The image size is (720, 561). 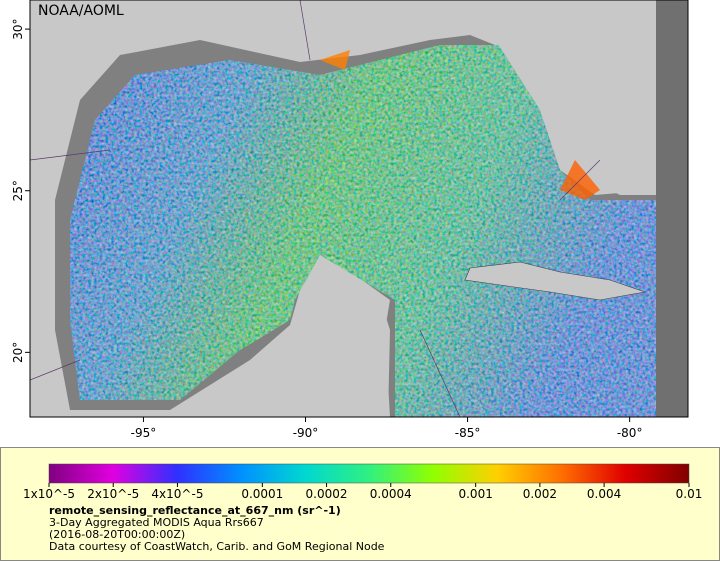 What do you see at coordinates (555, 281) in the screenshot?
I see `cuba` at bounding box center [555, 281].